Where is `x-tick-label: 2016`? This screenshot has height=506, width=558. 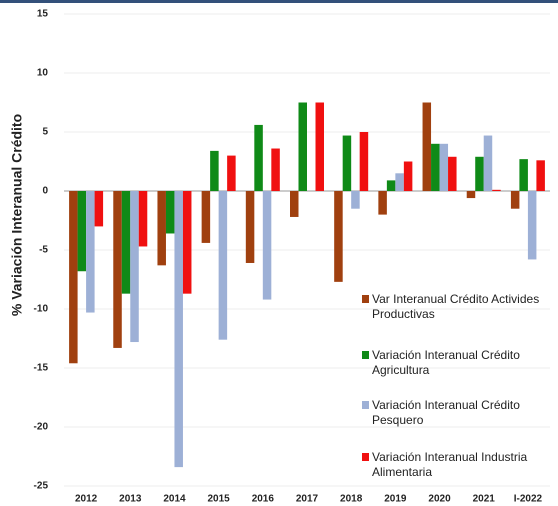
x-tick-label: 2016 is located at coordinates (263, 499).